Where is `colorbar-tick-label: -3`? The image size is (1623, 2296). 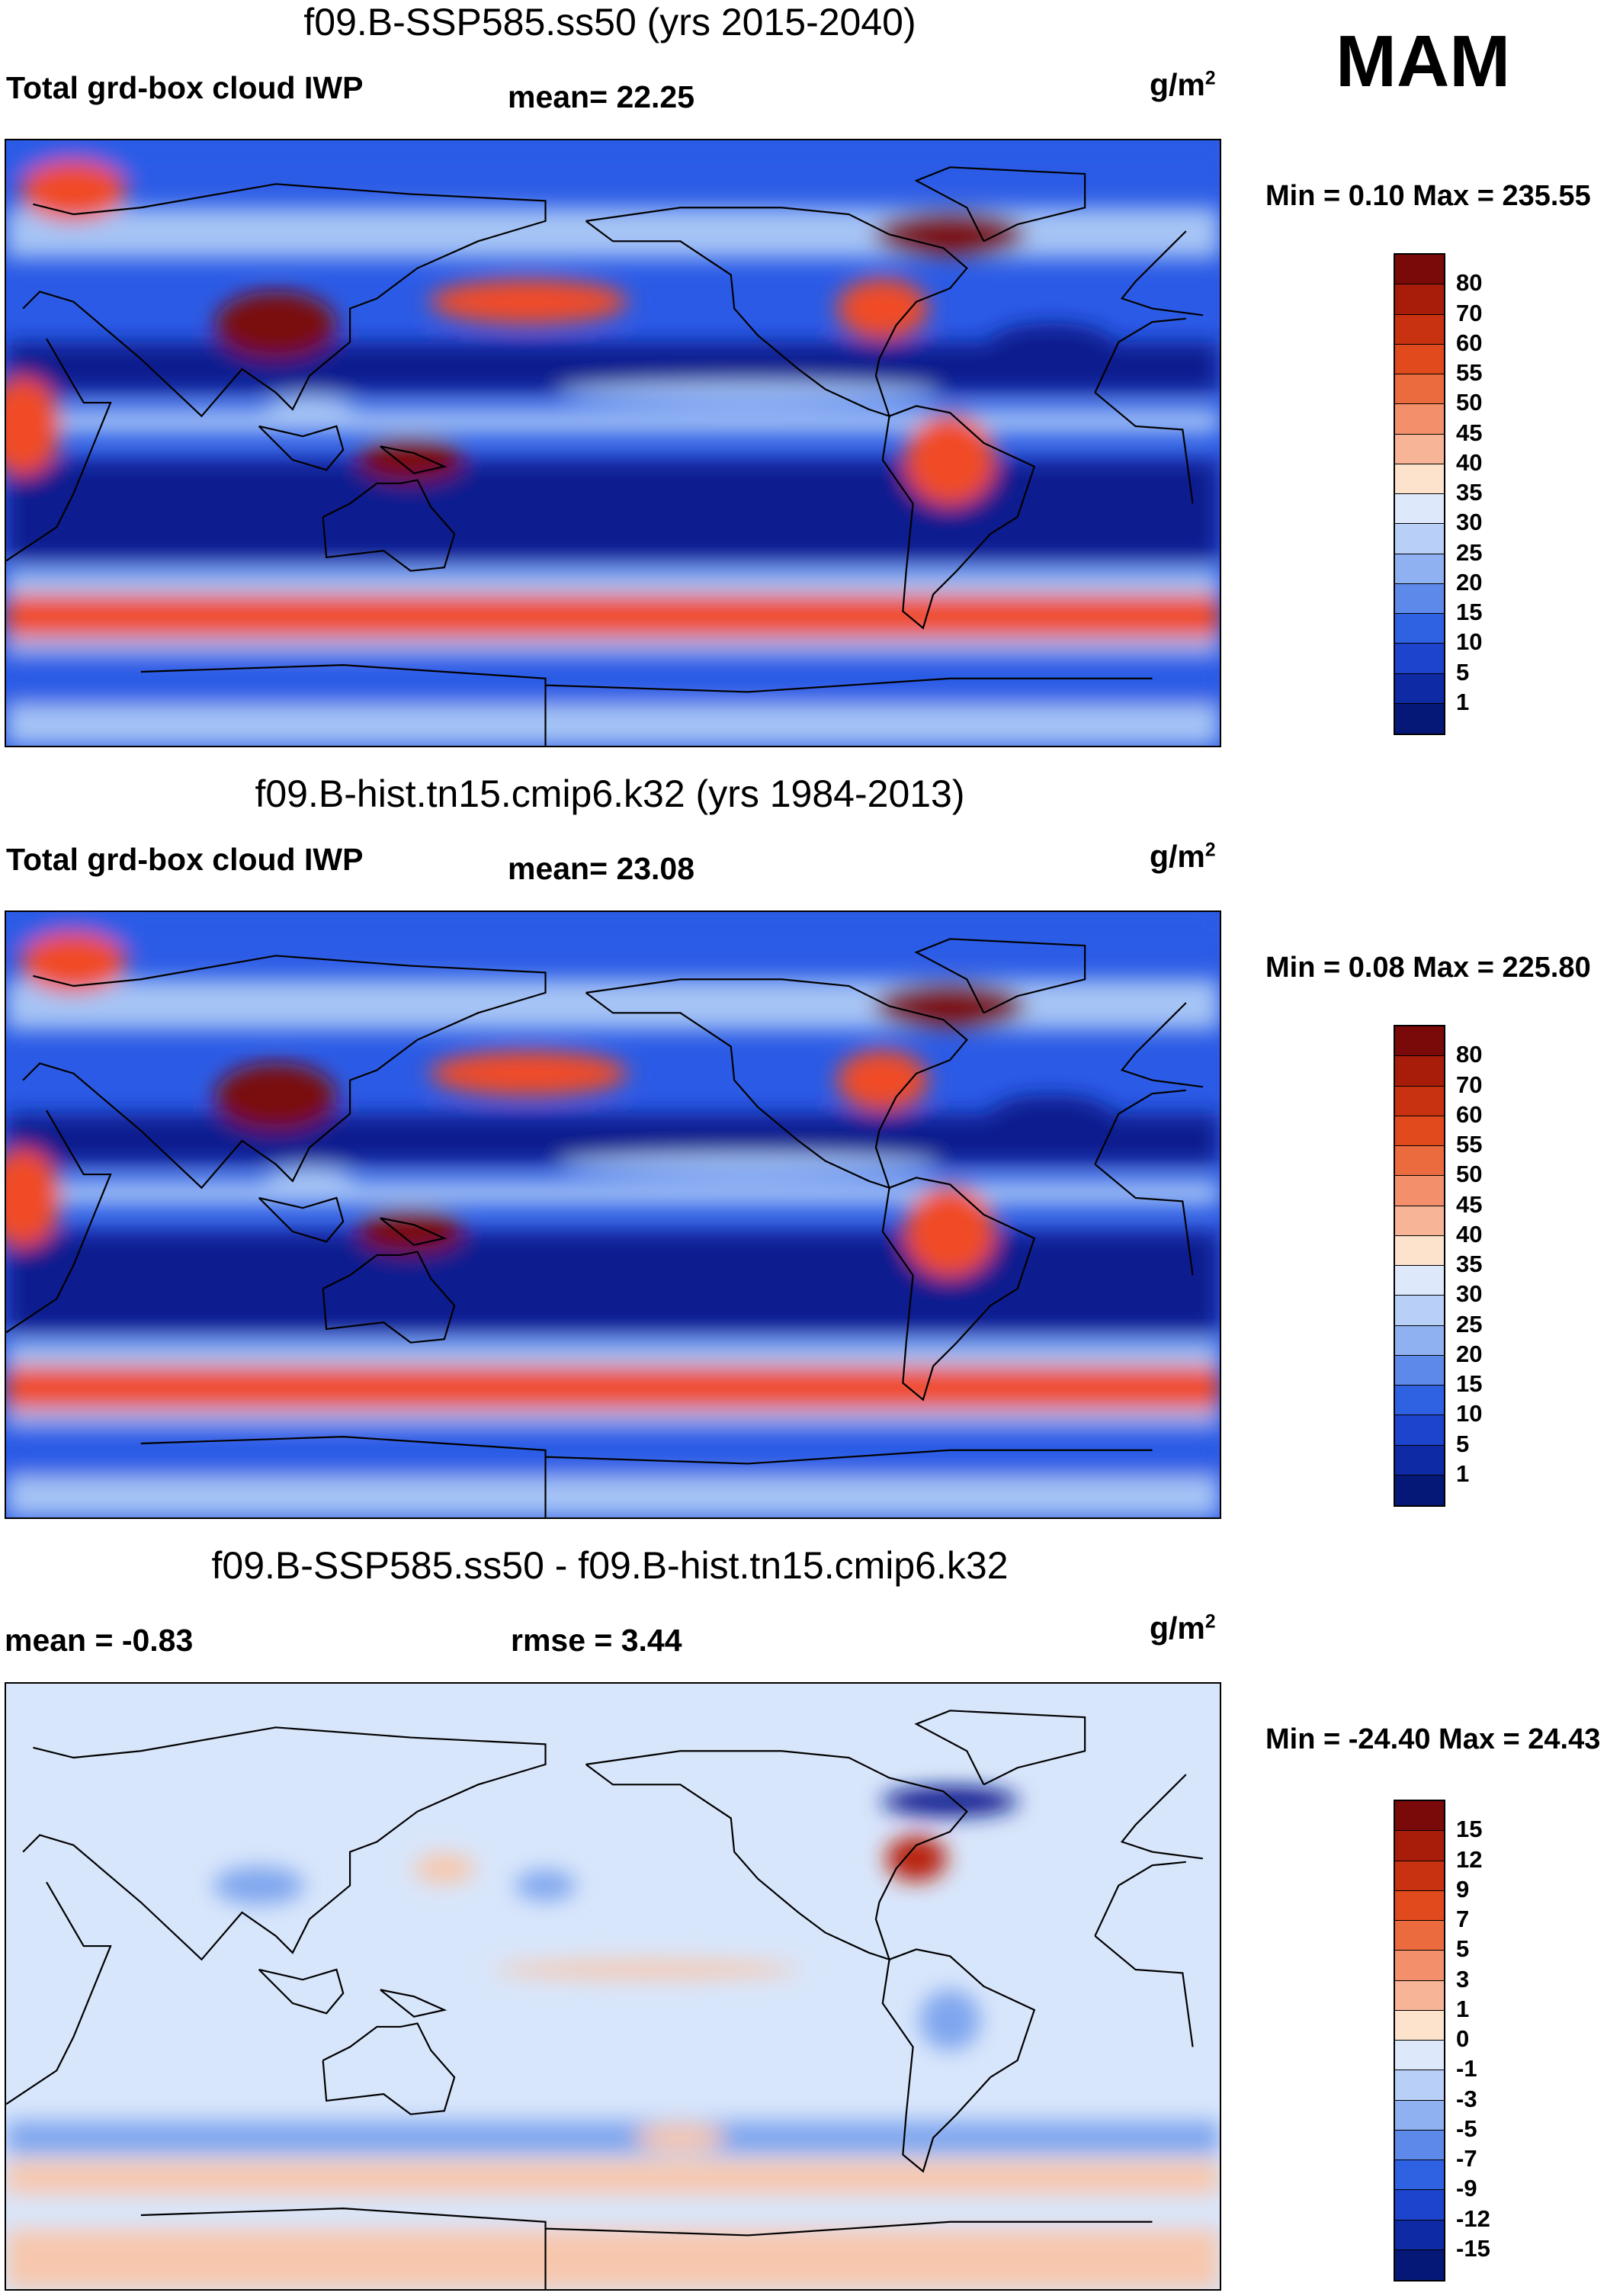
colorbar-tick-label: -3 is located at coordinates (1466, 2098).